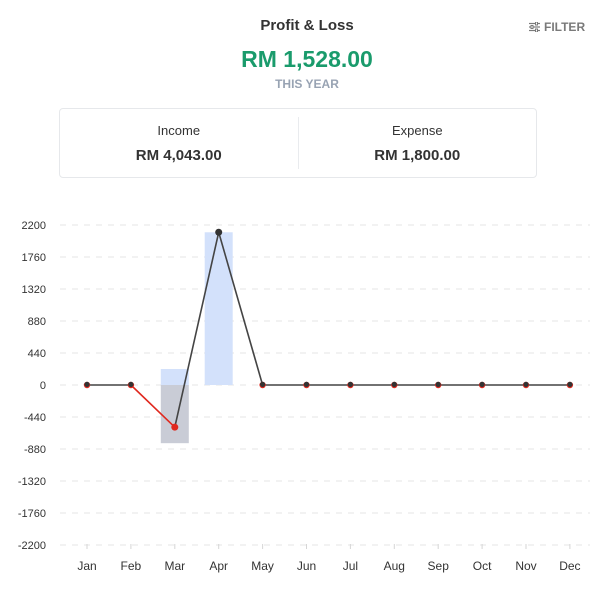 The image size is (614, 592). I want to click on x-tick-label: Jan, so click(86, 566).